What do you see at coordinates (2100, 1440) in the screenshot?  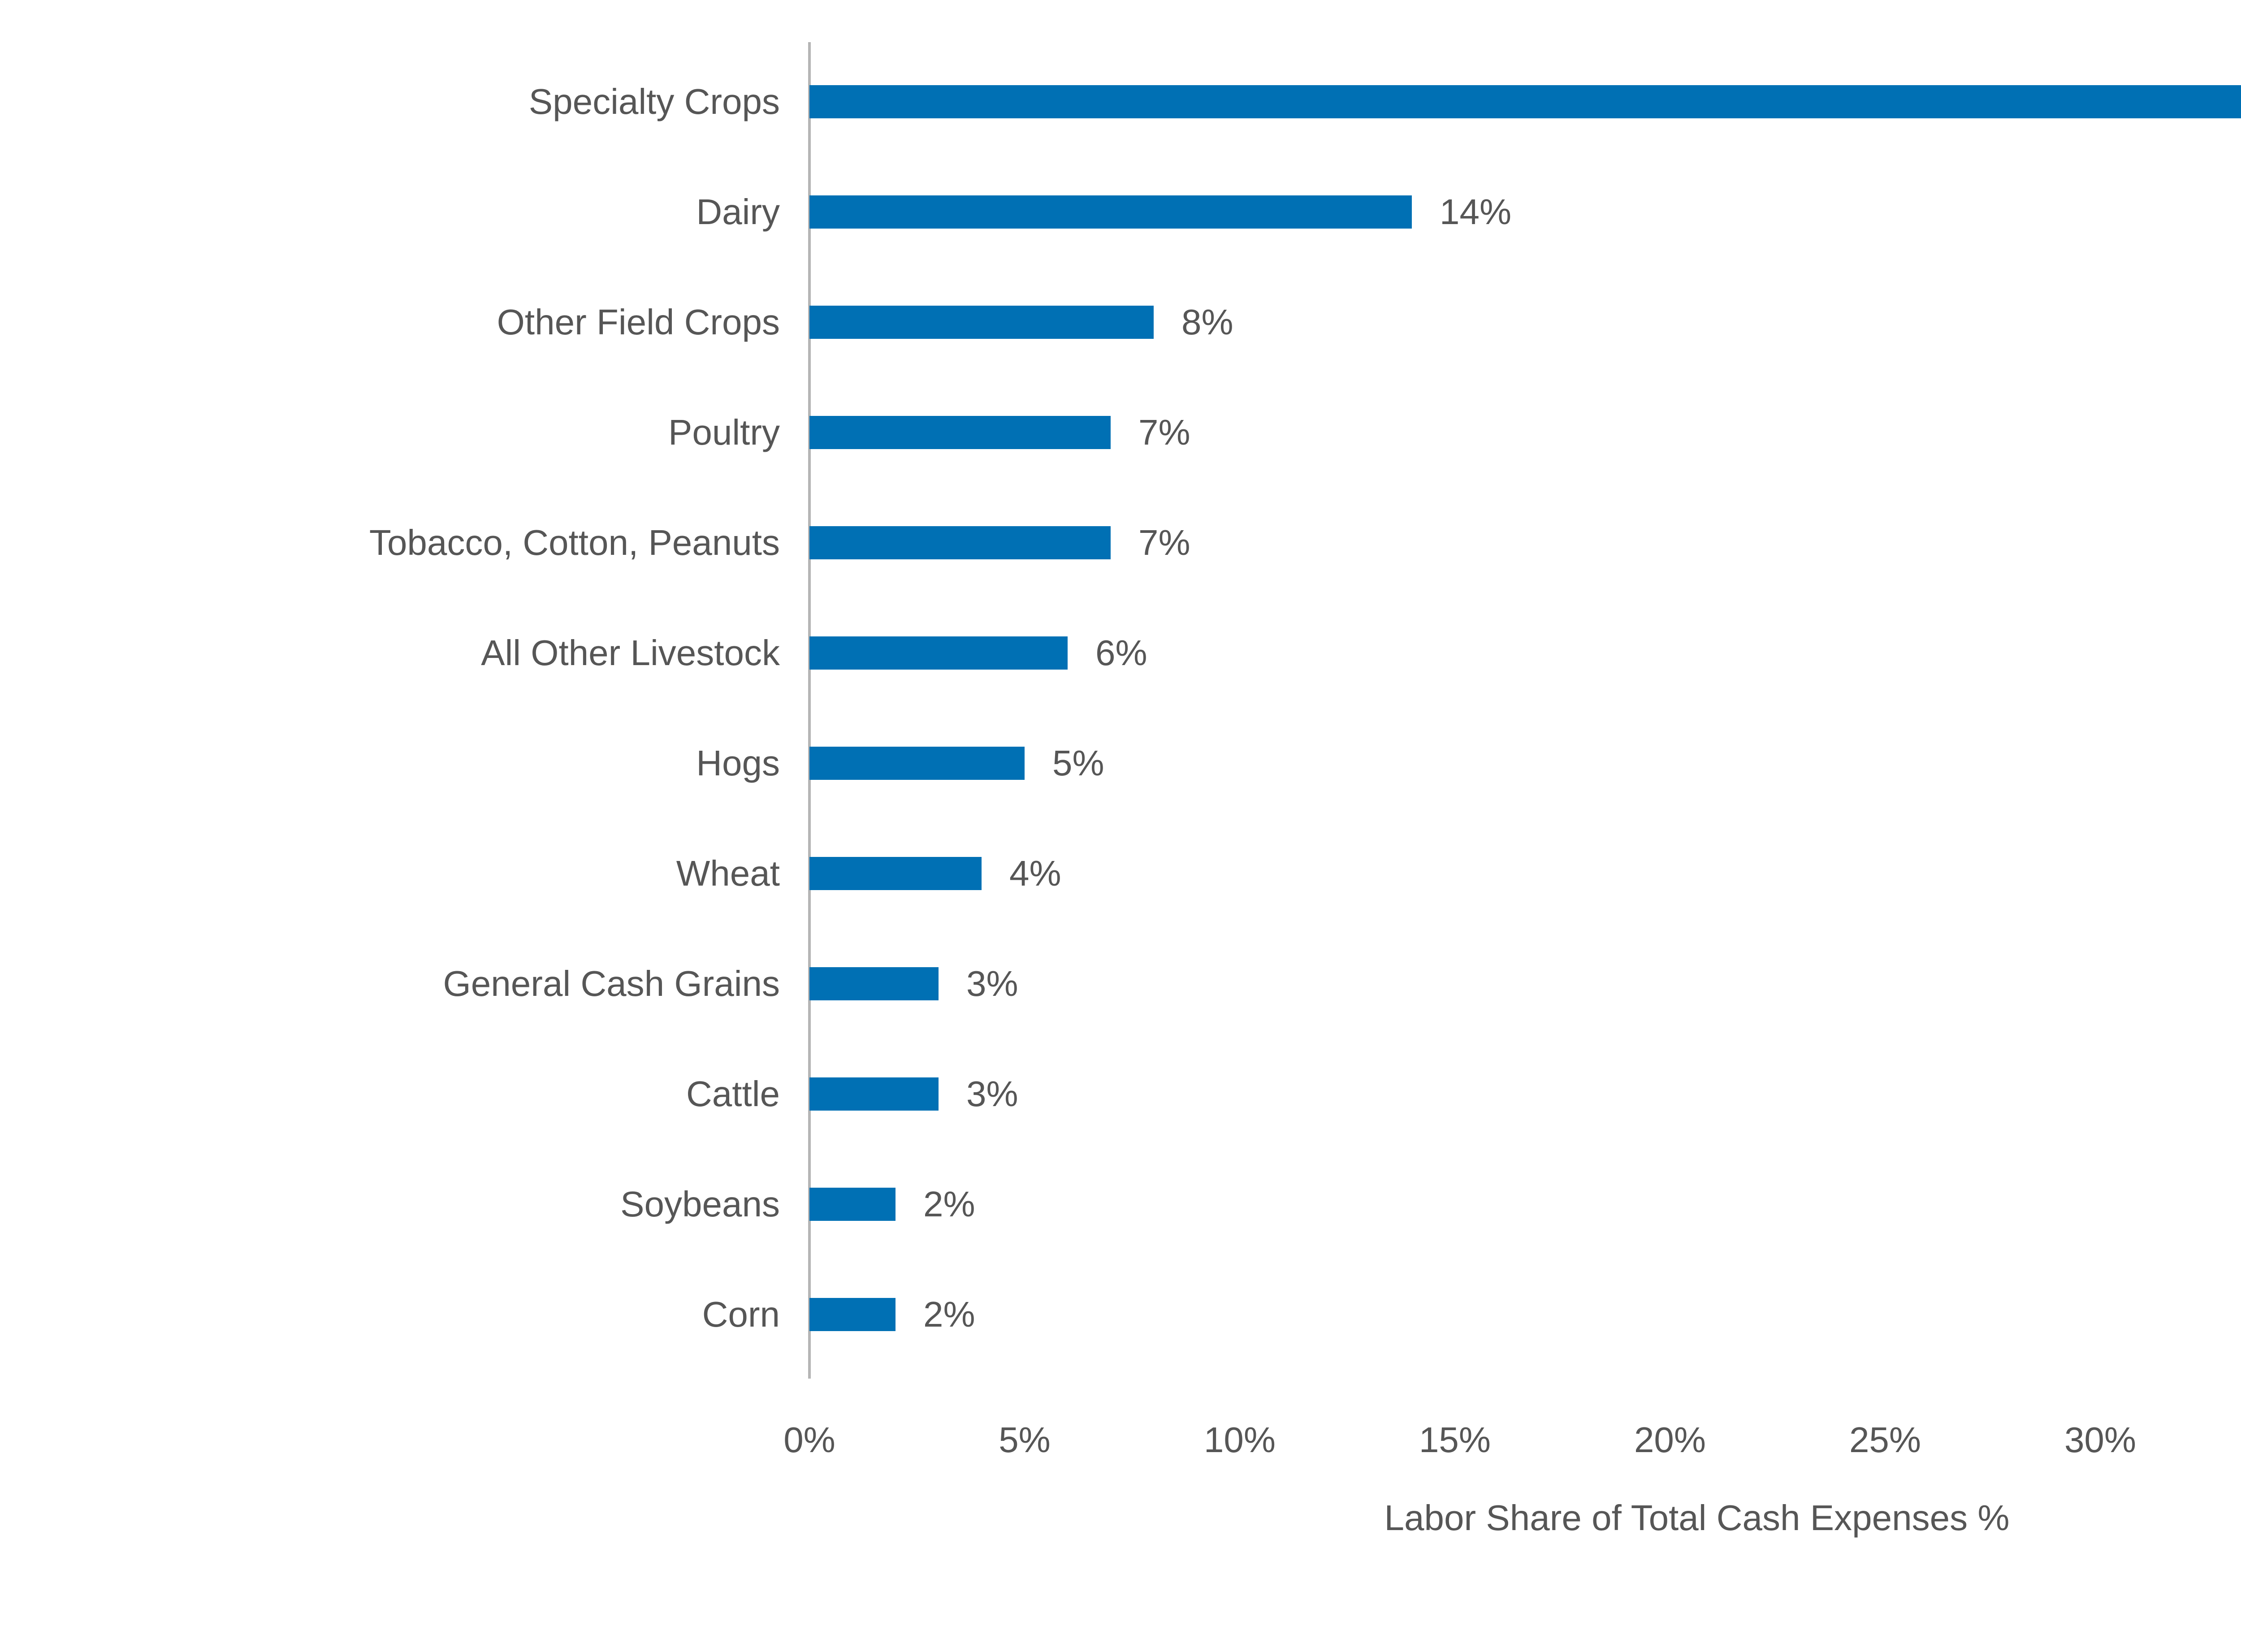 I see `x-tick-label: 30%` at bounding box center [2100, 1440].